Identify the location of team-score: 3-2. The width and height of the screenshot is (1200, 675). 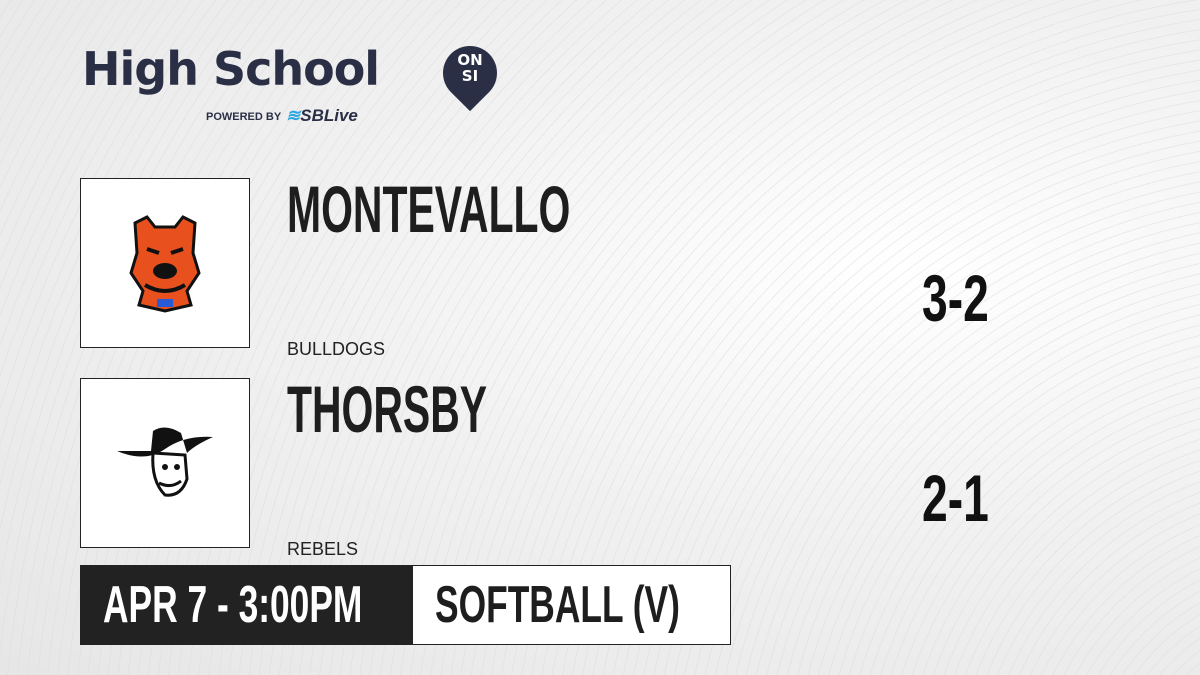
(955, 298).